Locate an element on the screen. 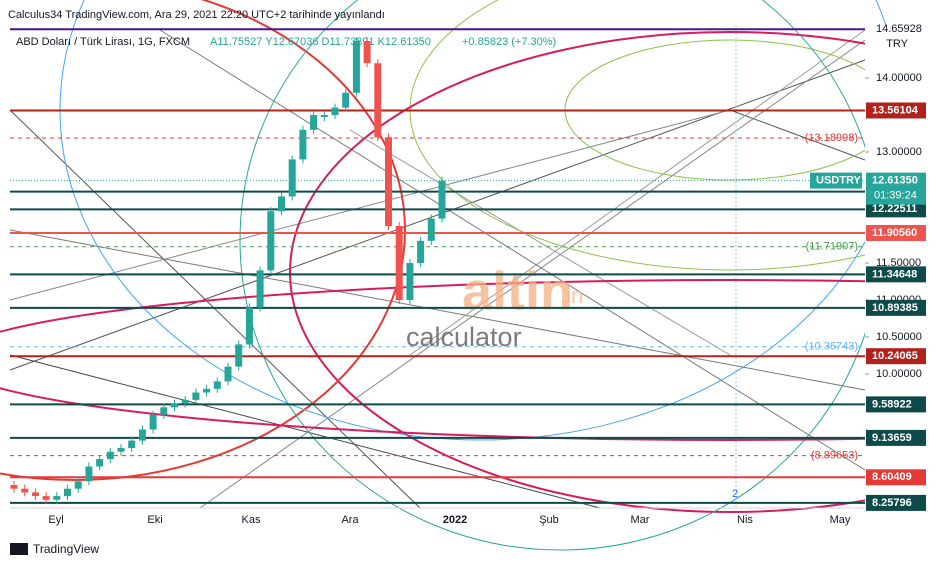  countdown: 01:39:24 is located at coordinates (895, 196).